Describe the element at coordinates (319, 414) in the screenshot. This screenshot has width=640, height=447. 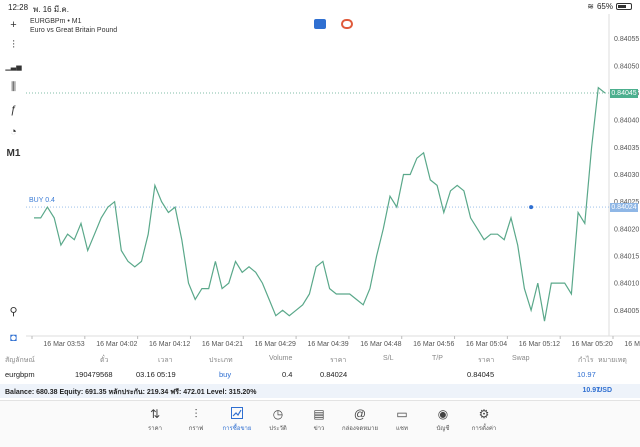
I see `news-icon: ▤` at that location.